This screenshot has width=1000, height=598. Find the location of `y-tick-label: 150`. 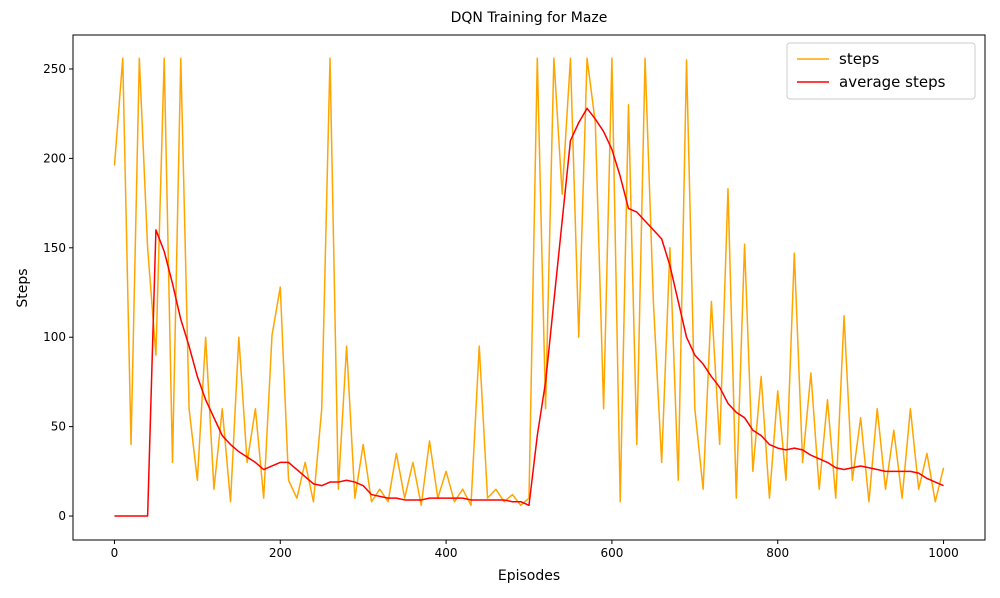

y-tick-label: 150 is located at coordinates (54, 248).